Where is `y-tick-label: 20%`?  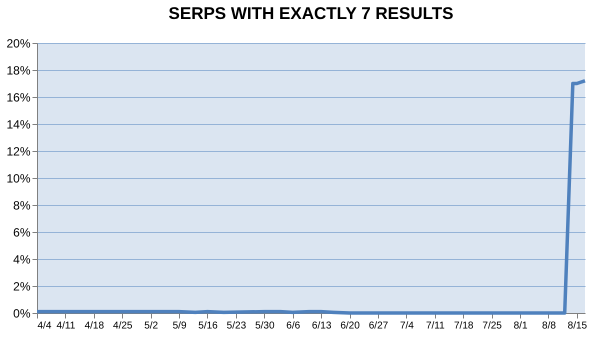
y-tick-label: 20% is located at coordinates (18, 43).